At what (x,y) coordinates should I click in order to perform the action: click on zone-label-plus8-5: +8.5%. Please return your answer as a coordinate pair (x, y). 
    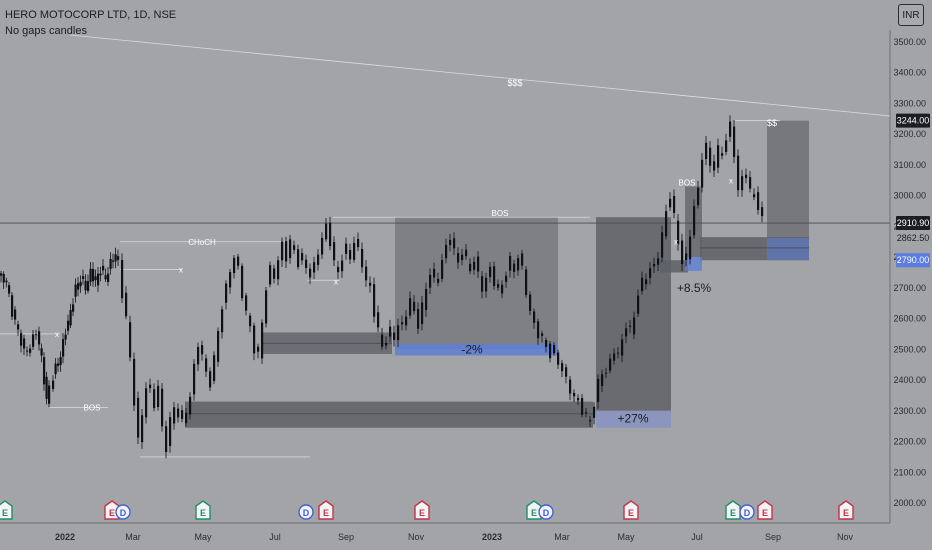
    Looking at the image, I should click on (694, 288).